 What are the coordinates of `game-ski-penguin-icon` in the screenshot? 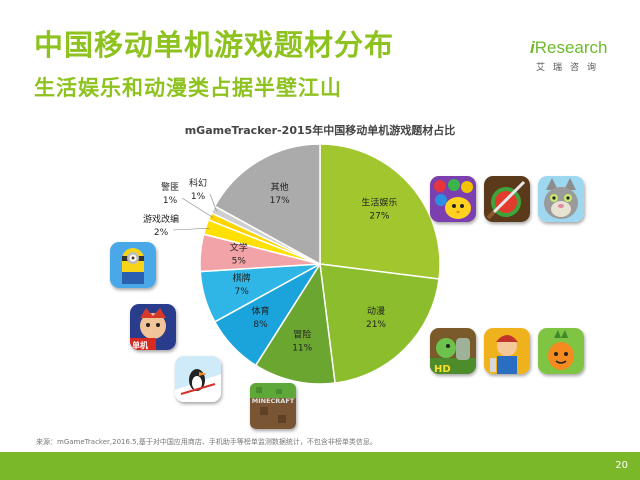 It's located at (198, 379).